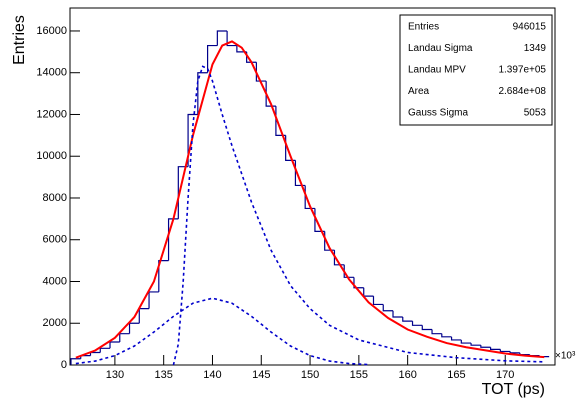 The image size is (577, 403). What do you see at coordinates (565, 356) in the screenshot?
I see `x-multiplier: ×10³` at bounding box center [565, 356].